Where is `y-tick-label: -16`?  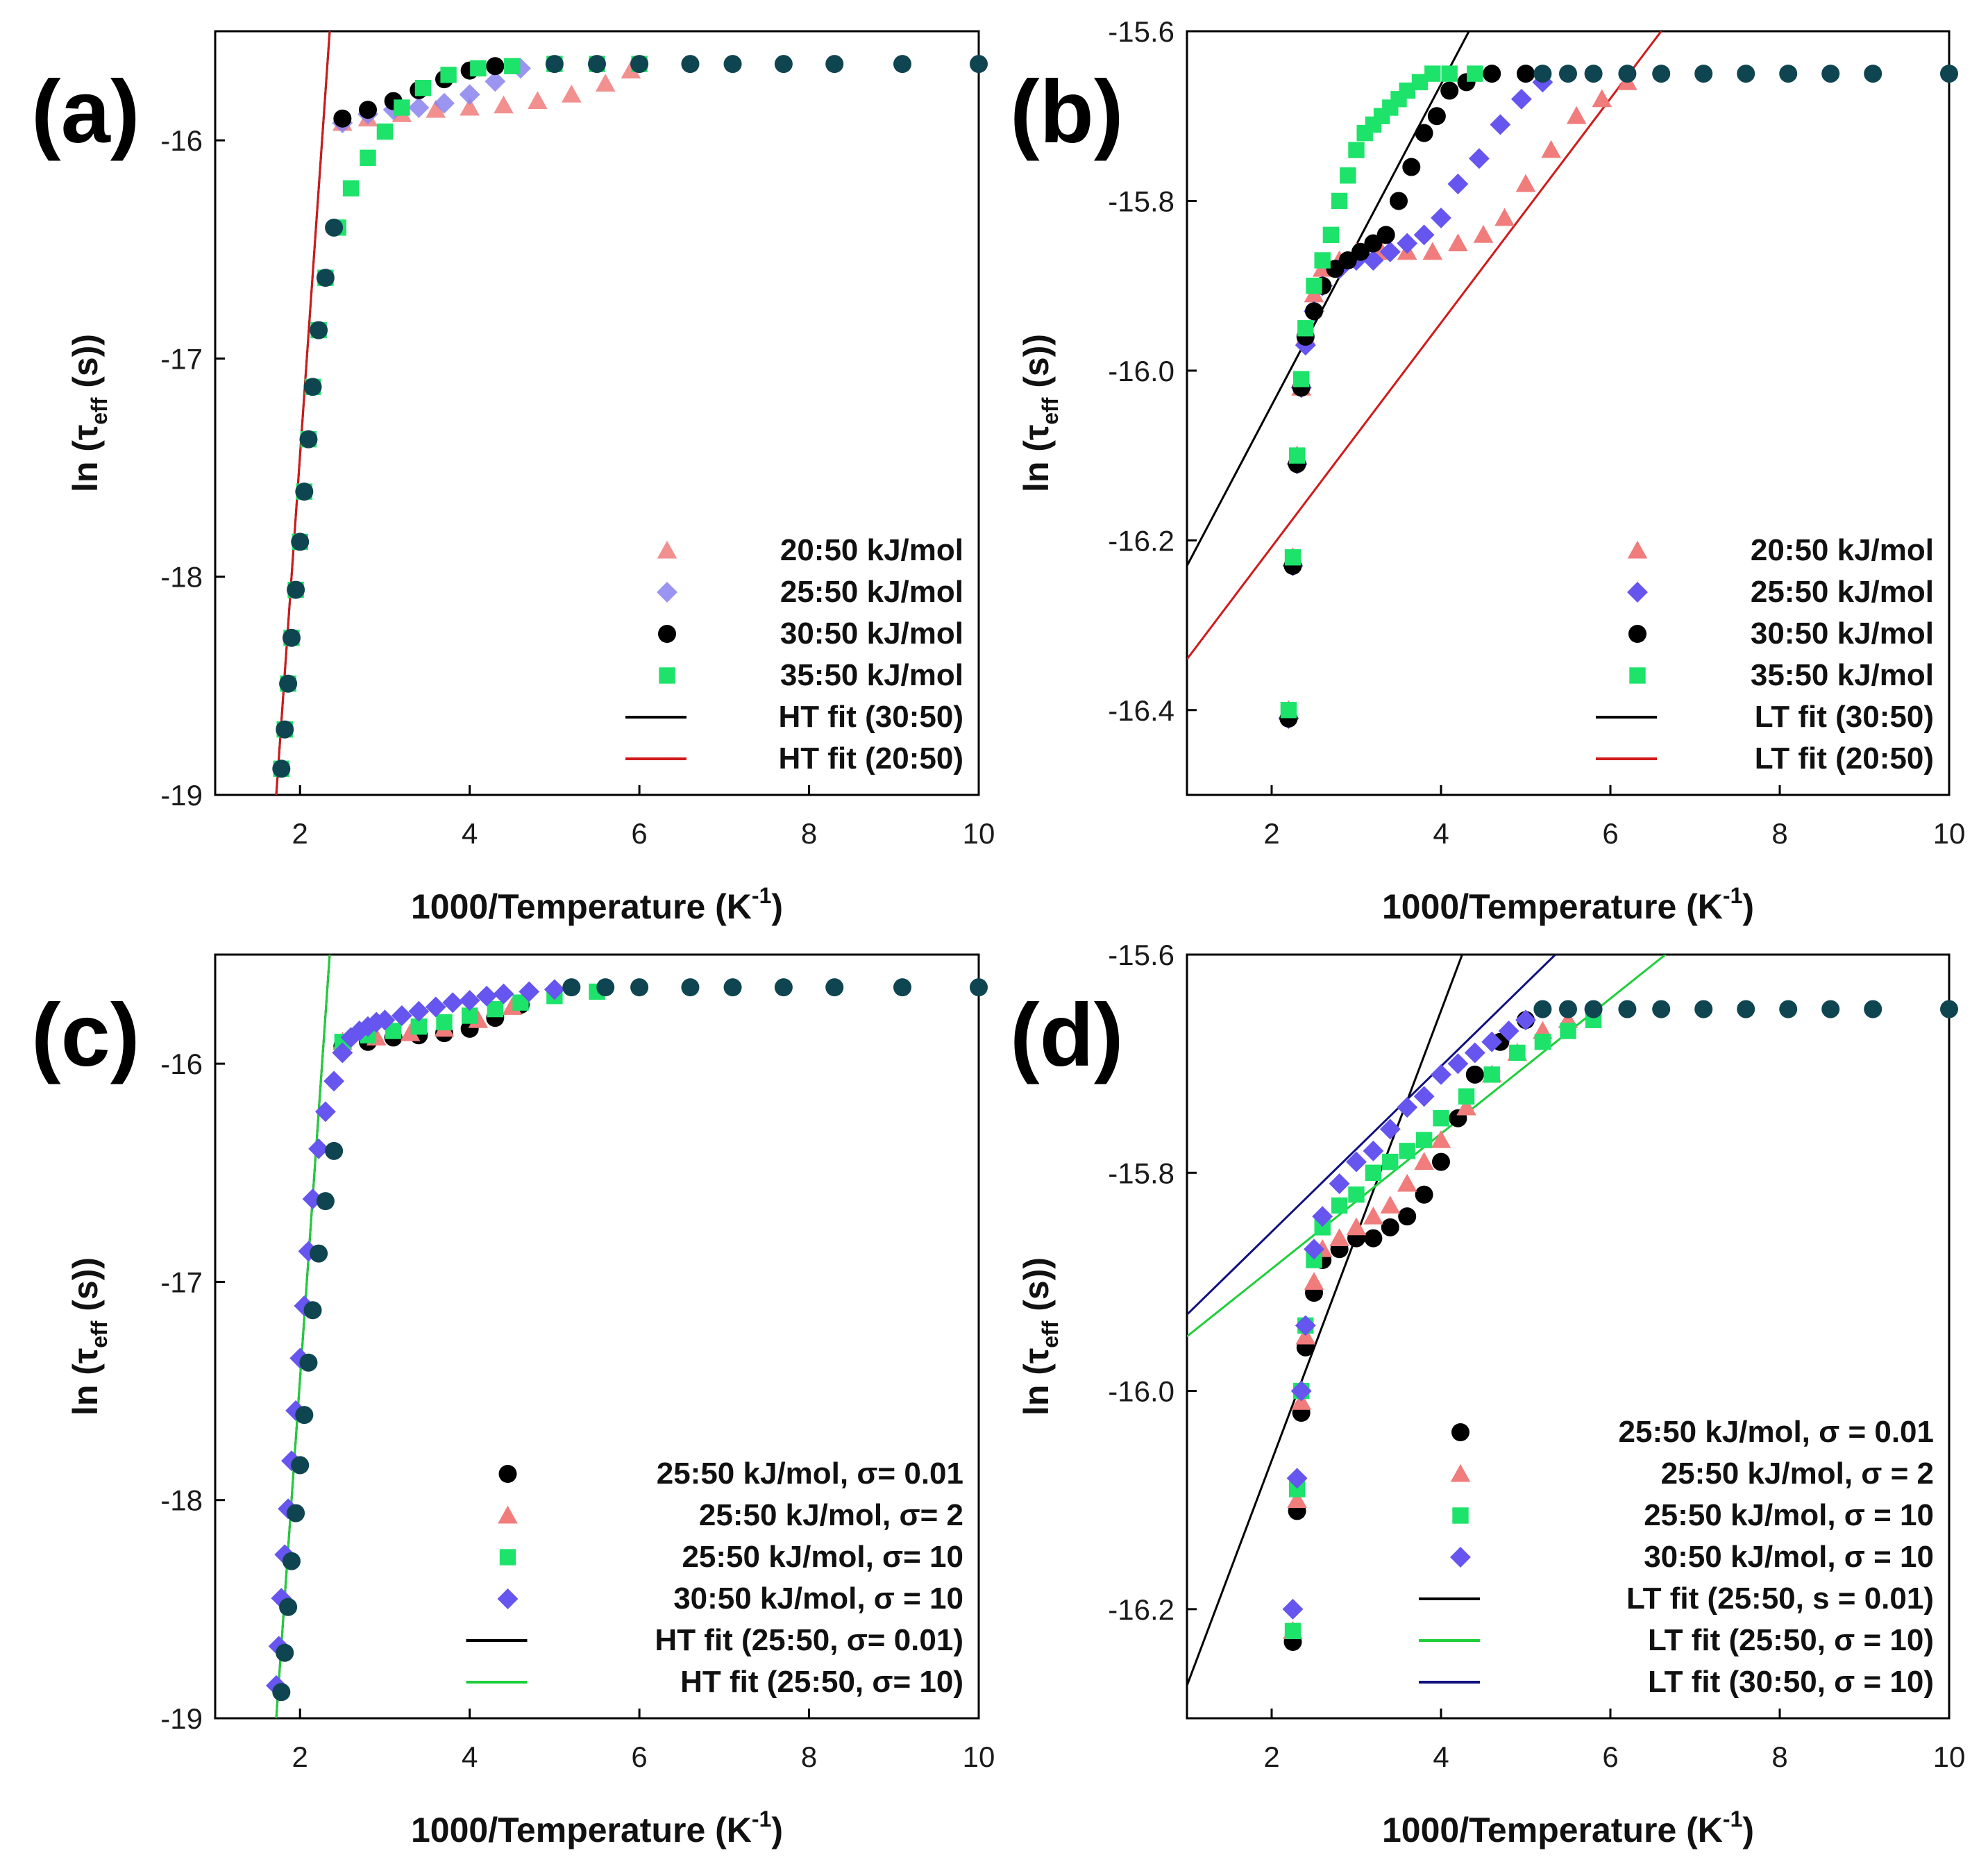
y-tick-label: -16 is located at coordinates (181, 140).